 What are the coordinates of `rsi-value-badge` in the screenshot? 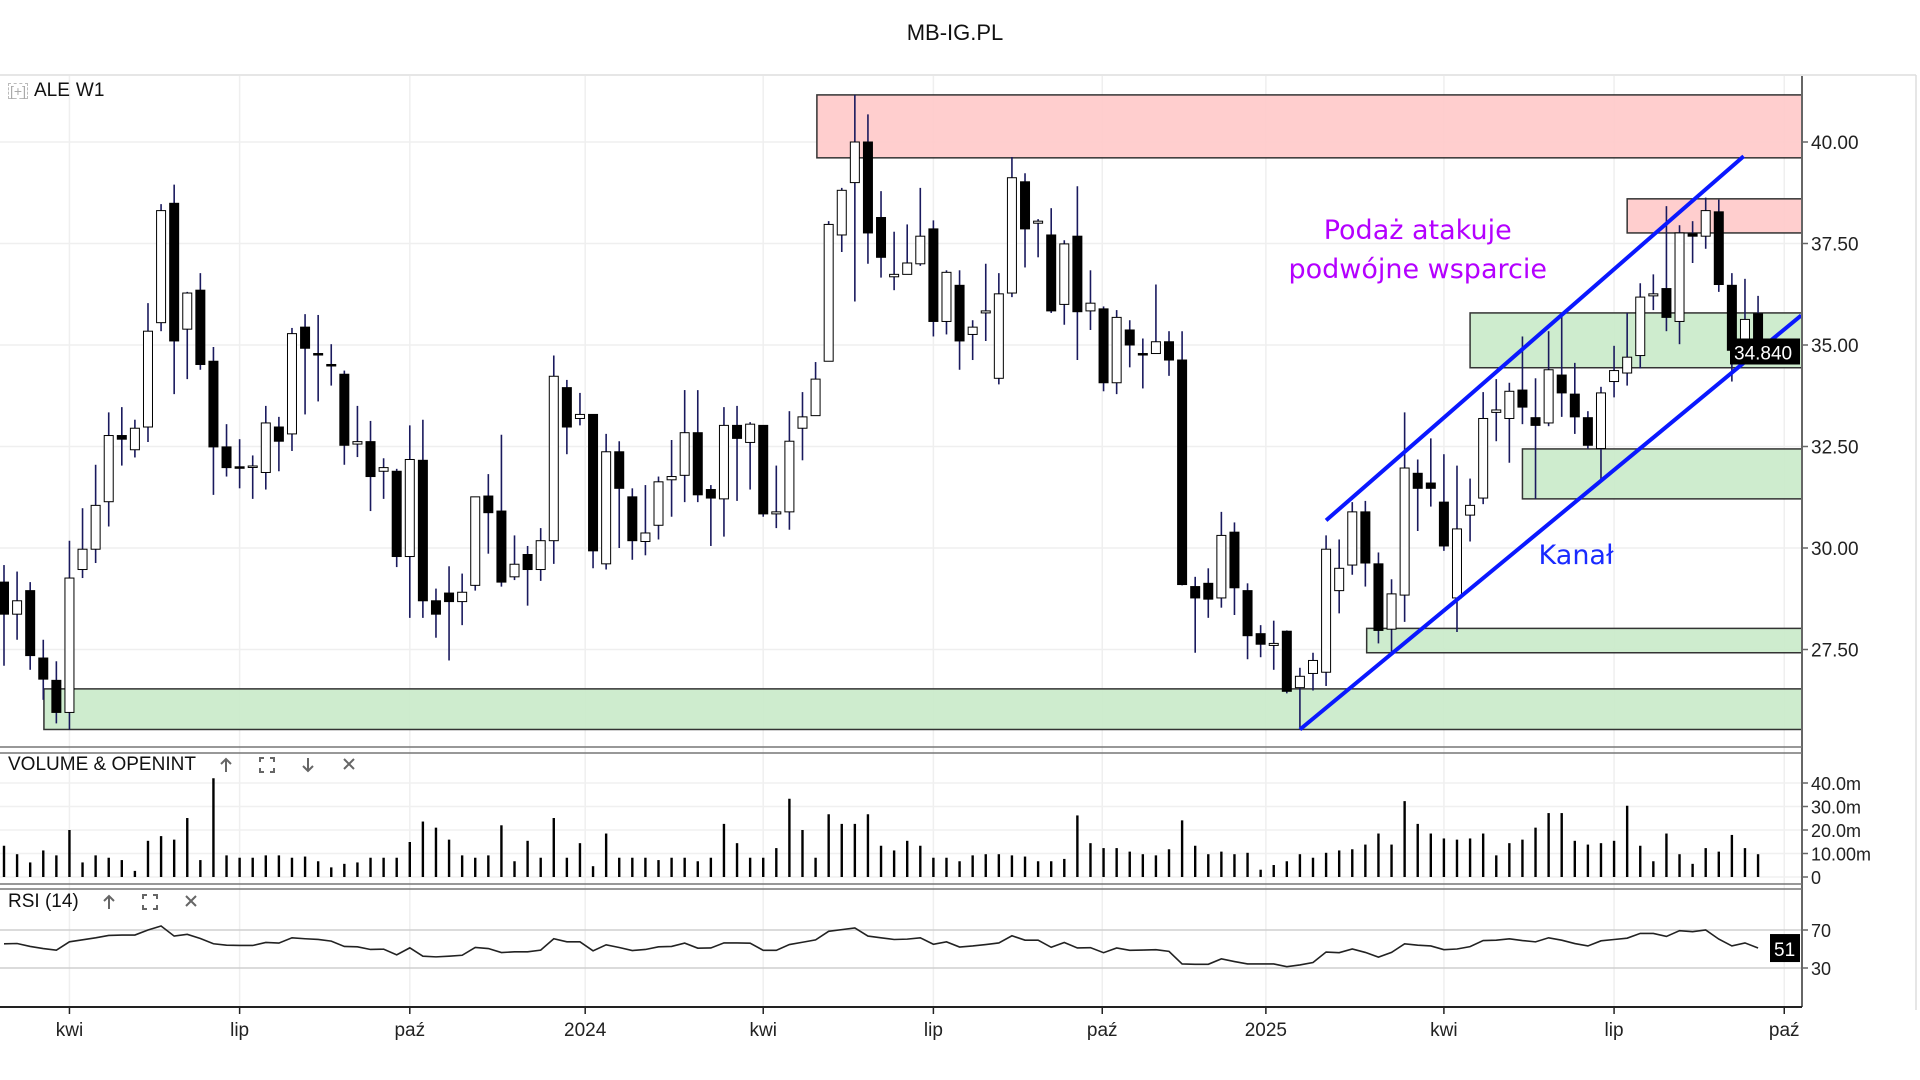 It's located at (1785, 948).